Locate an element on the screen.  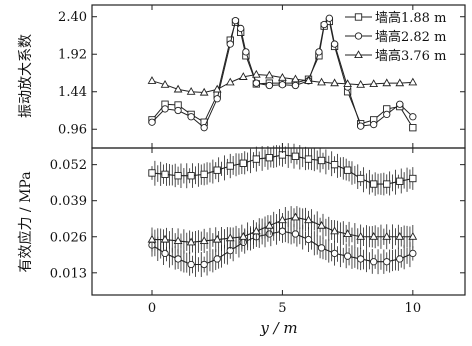
xtick-label: 0 is located at coordinates (152, 308).